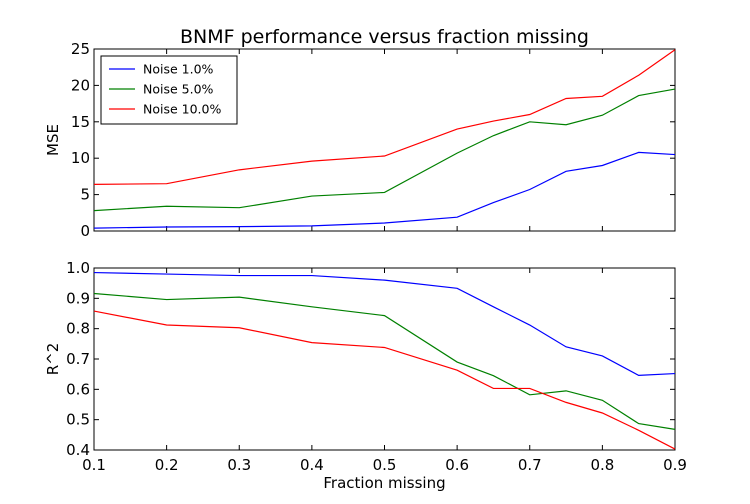  I want to click on r2-y-tick-label: 0.4, so click(78, 450).